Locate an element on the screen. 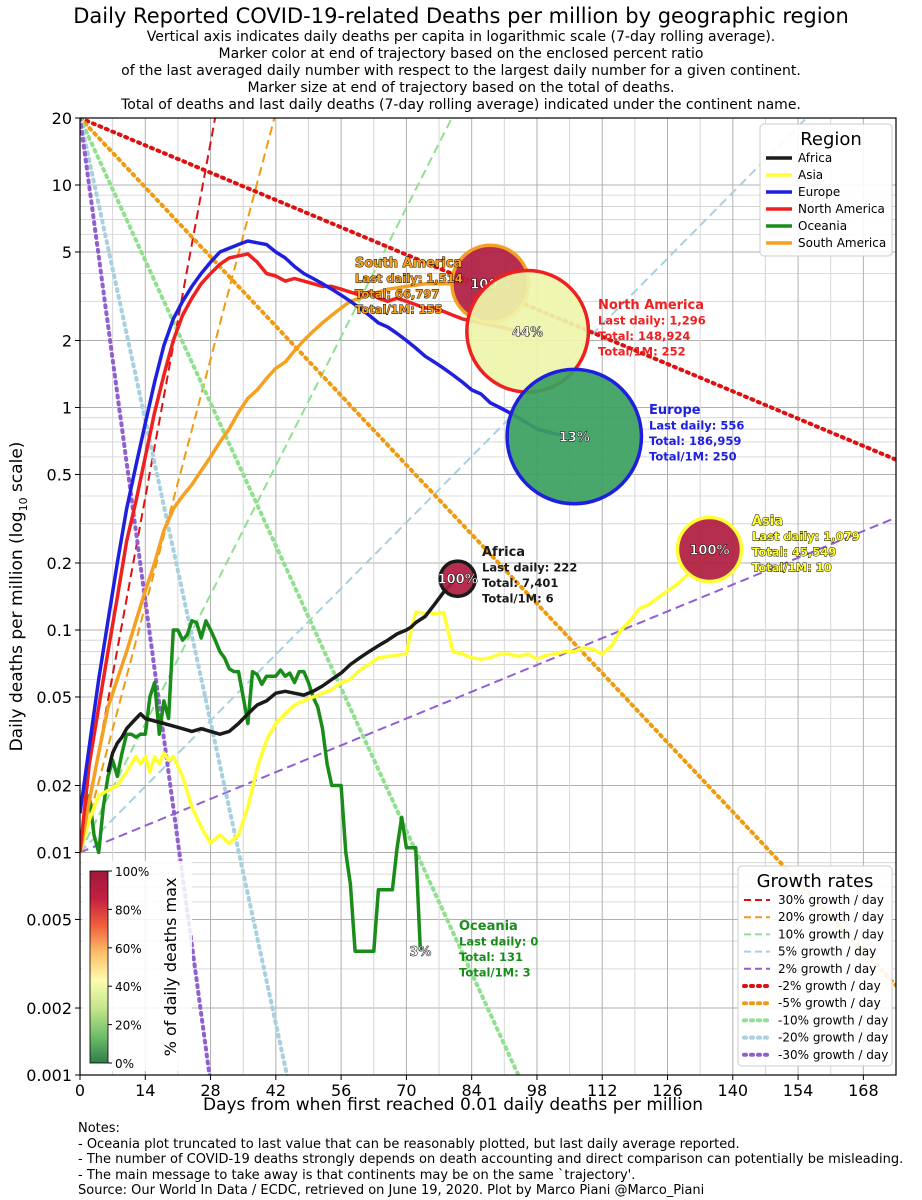 The width and height of the screenshot is (922, 1200). y-tick-label: 20 is located at coordinates (62, 118).